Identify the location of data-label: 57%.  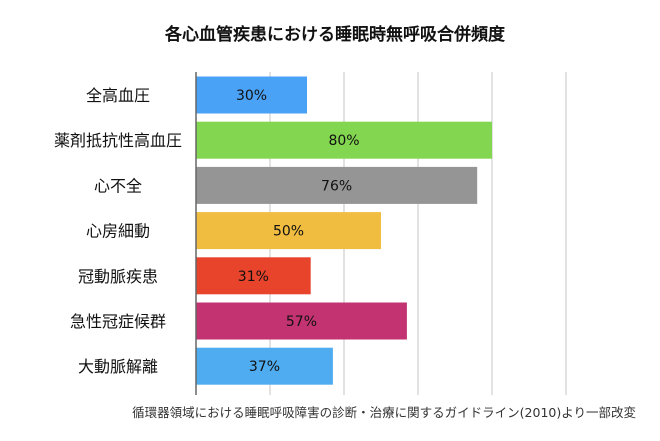
(301, 322).